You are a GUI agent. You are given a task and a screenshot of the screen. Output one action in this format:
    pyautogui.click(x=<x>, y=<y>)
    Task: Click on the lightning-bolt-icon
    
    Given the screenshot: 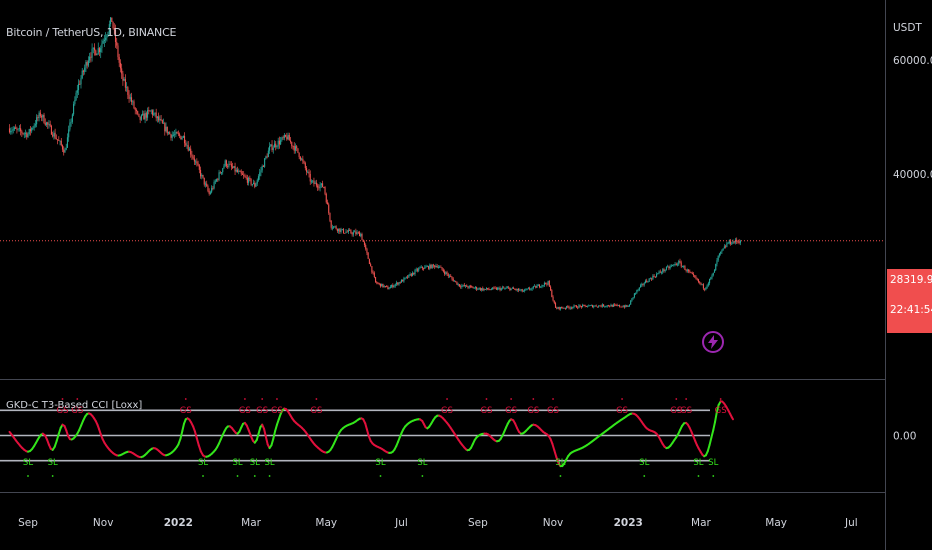 What is the action you would take?
    pyautogui.click(x=713, y=342)
    